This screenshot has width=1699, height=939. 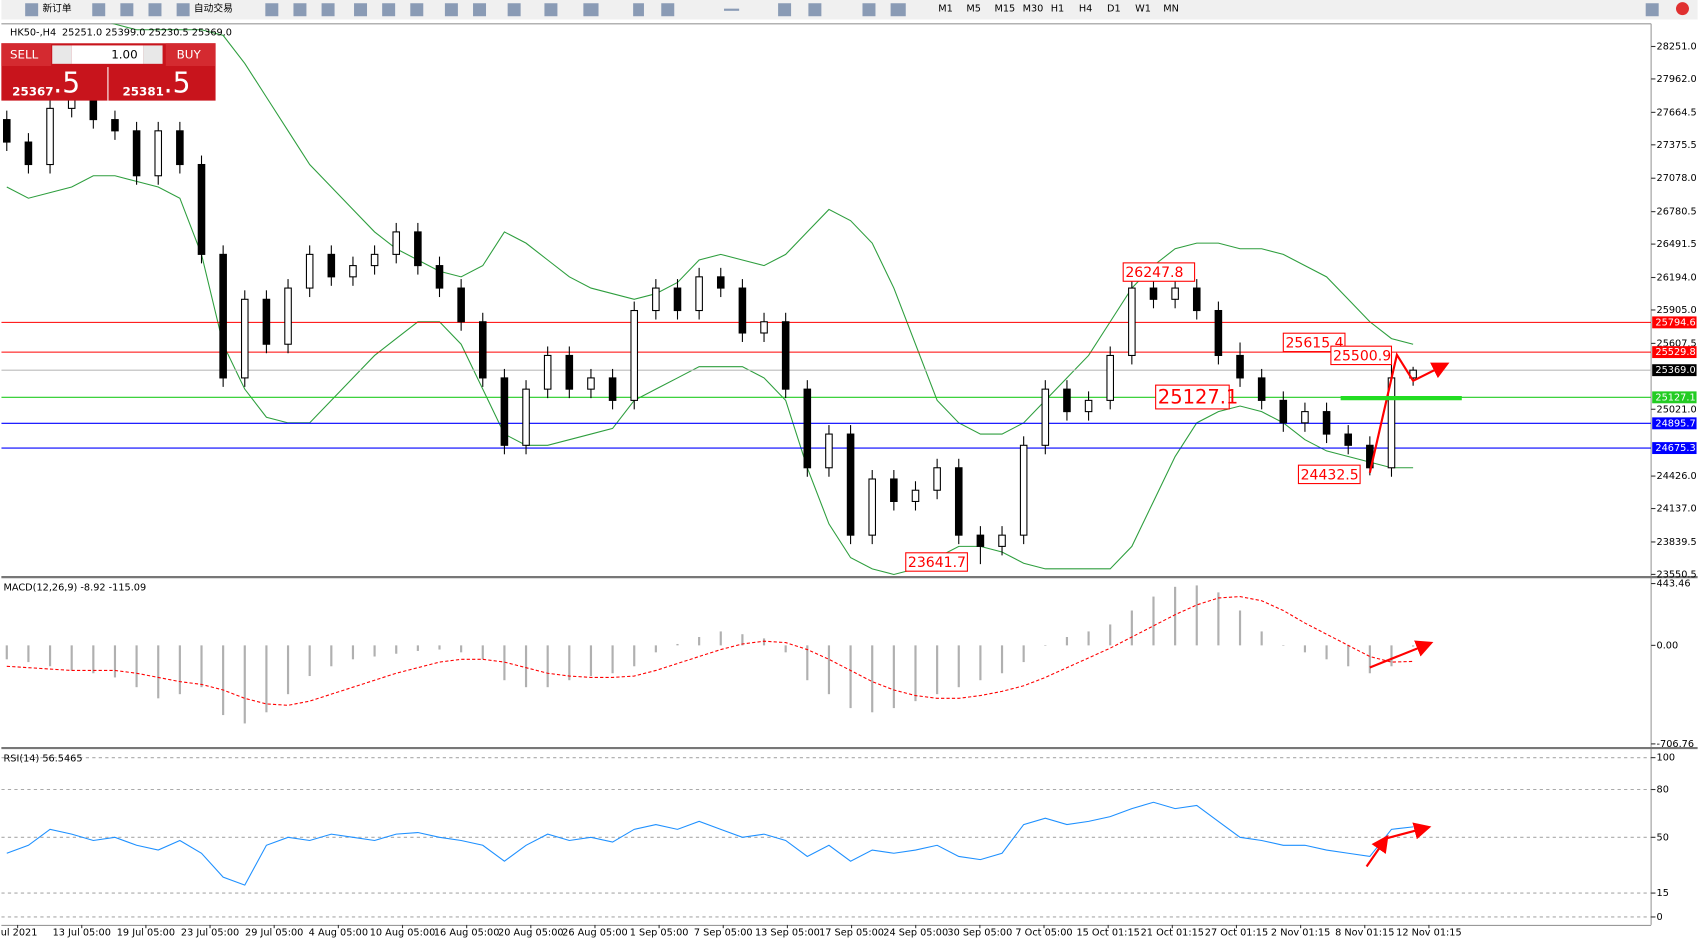 What do you see at coordinates (1677, 46) in the screenshot?
I see `y-tick-label: 28251.0` at bounding box center [1677, 46].